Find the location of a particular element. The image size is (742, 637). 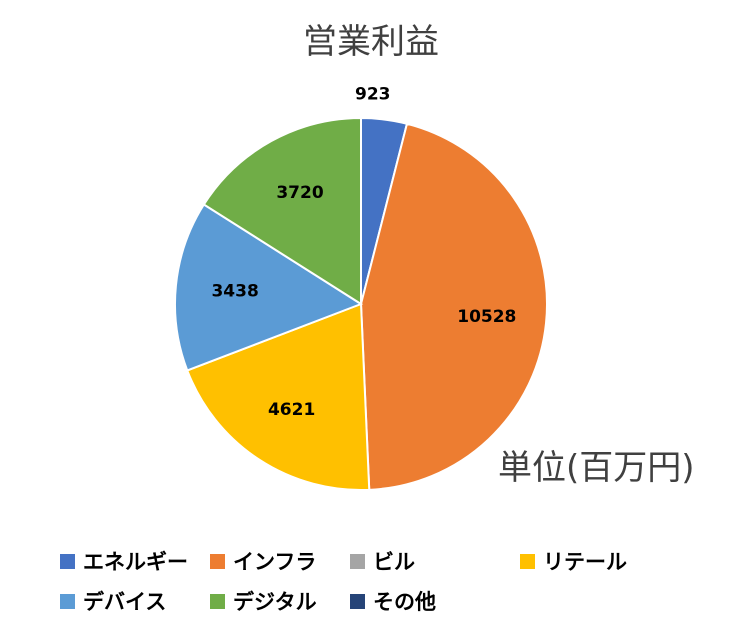

legend-label: デバイス is located at coordinates (125, 602).